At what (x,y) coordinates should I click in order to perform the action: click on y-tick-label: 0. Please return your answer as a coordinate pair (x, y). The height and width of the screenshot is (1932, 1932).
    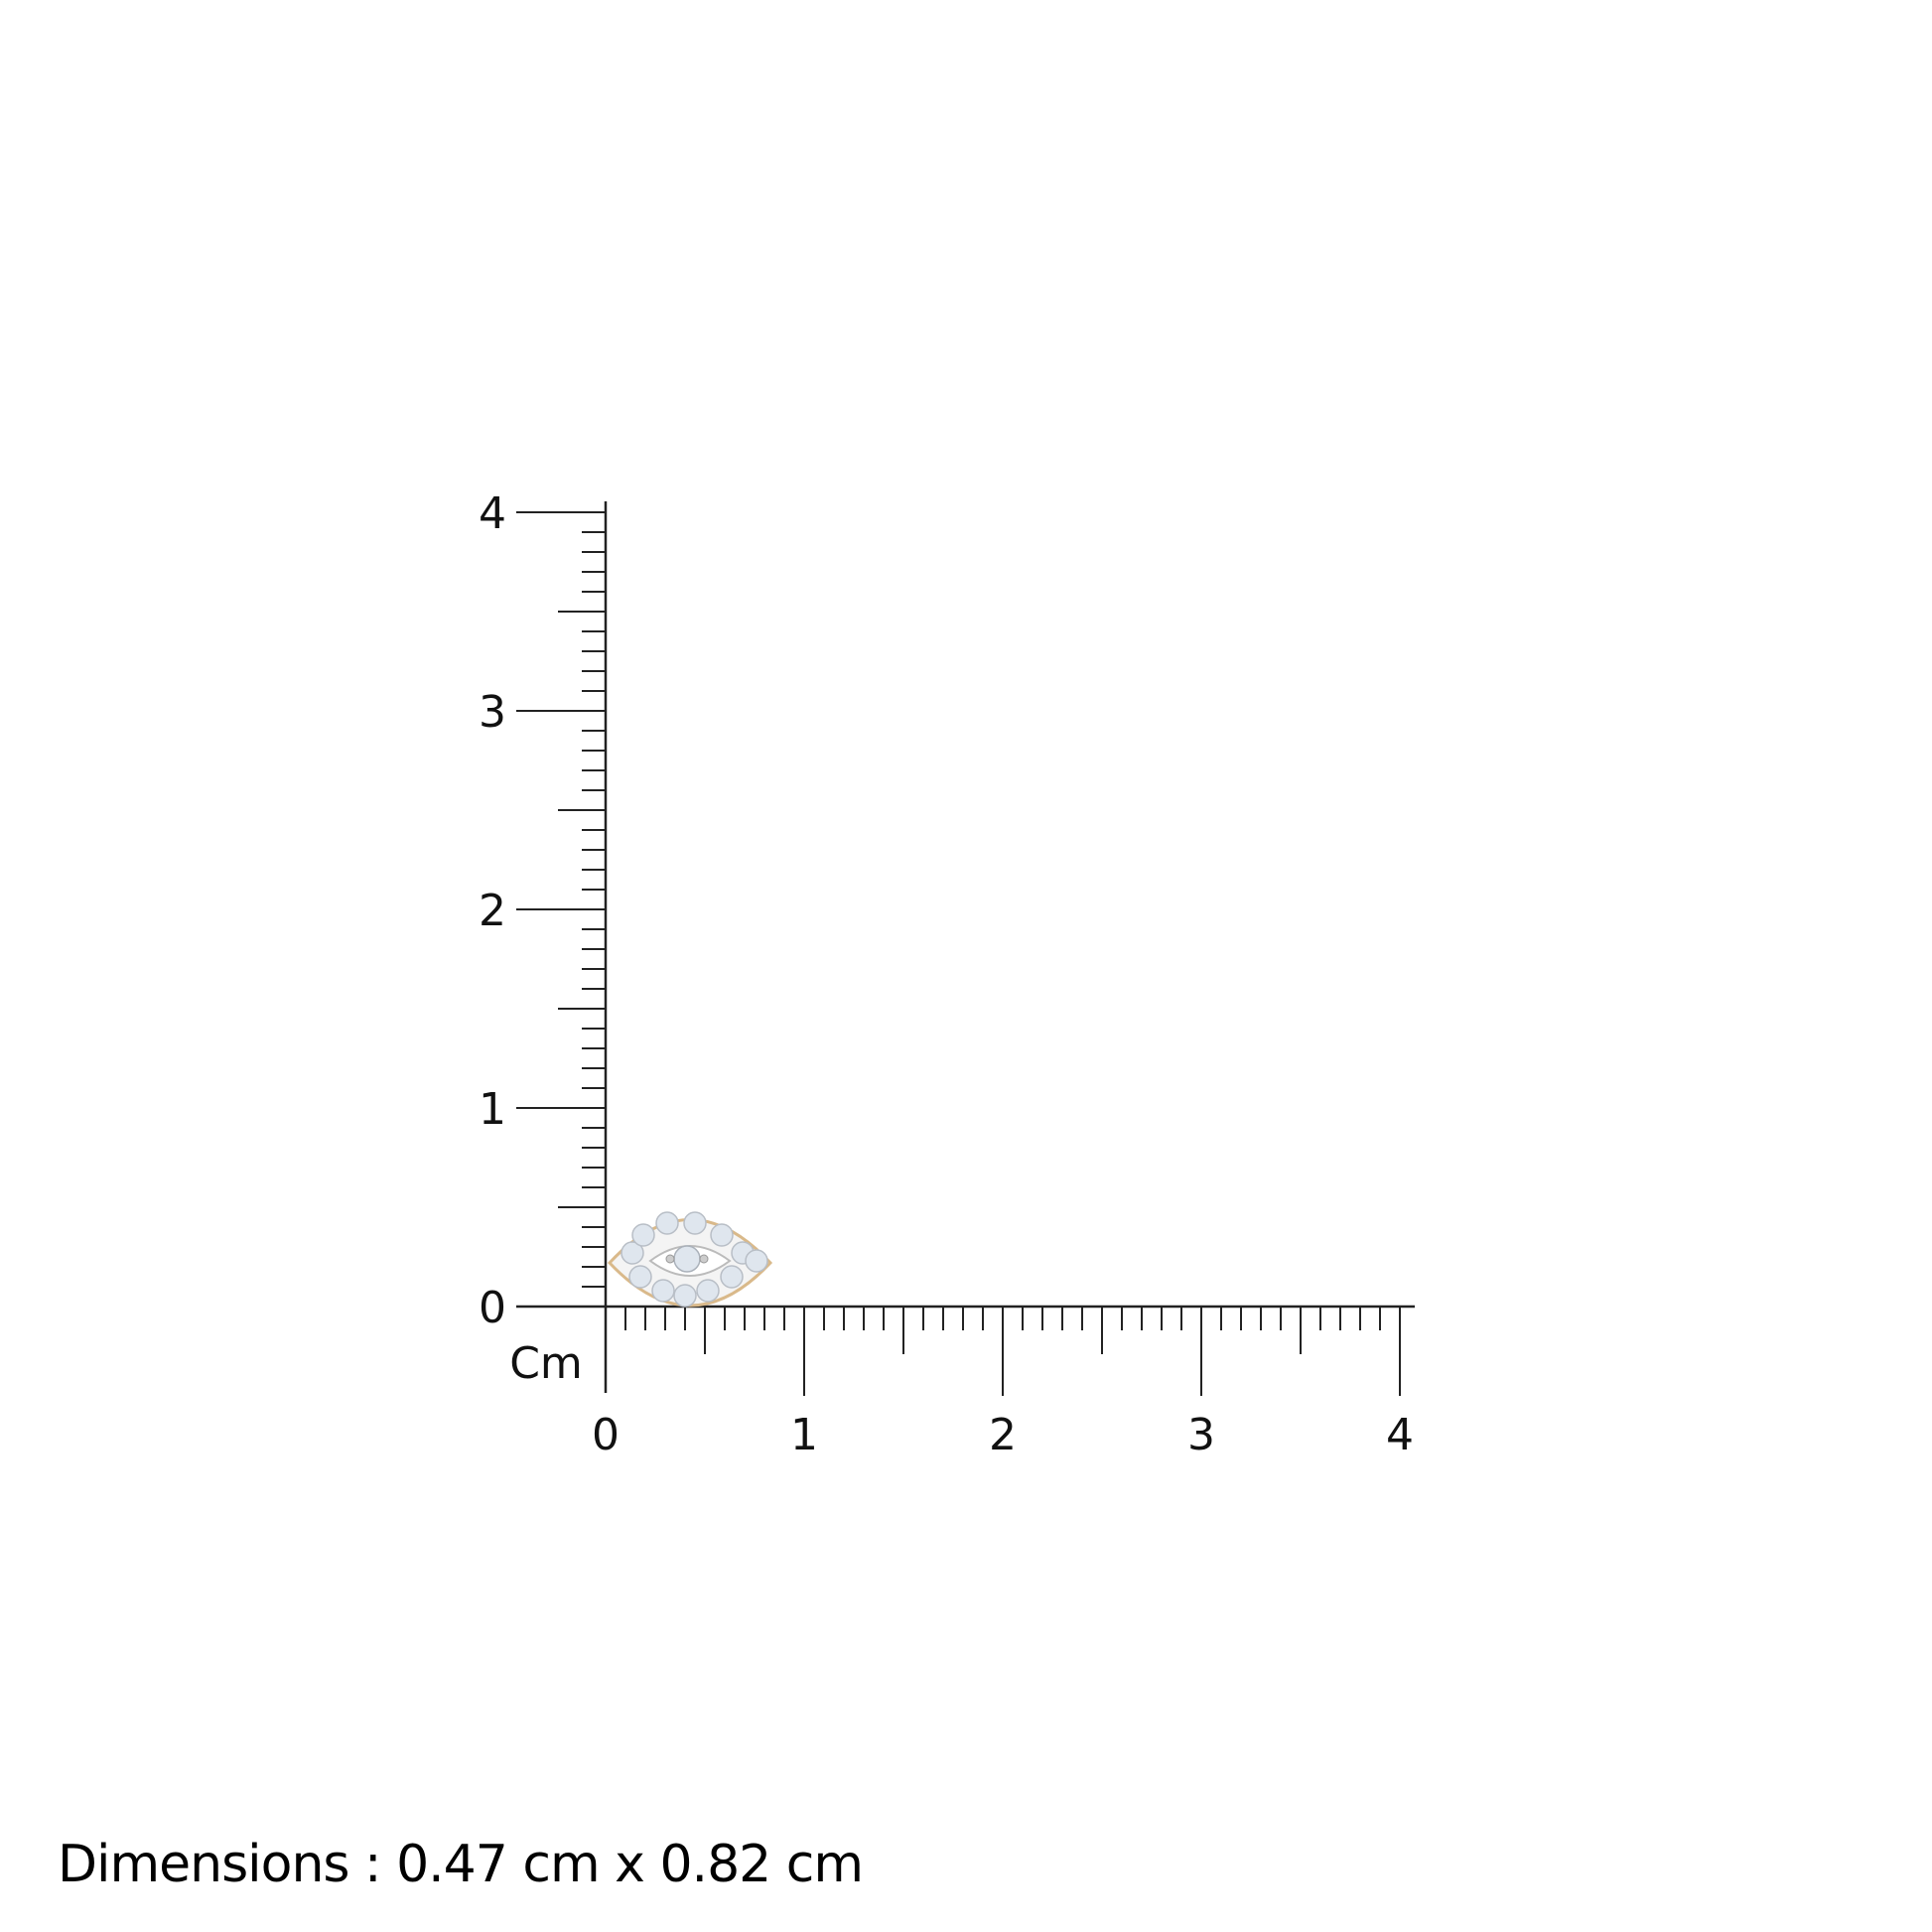
    Looking at the image, I should click on (493, 1308).